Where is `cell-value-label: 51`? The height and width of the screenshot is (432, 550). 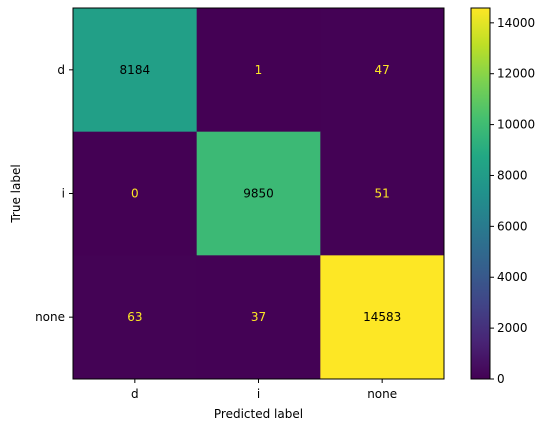
cell-value-label: 51 is located at coordinates (382, 194).